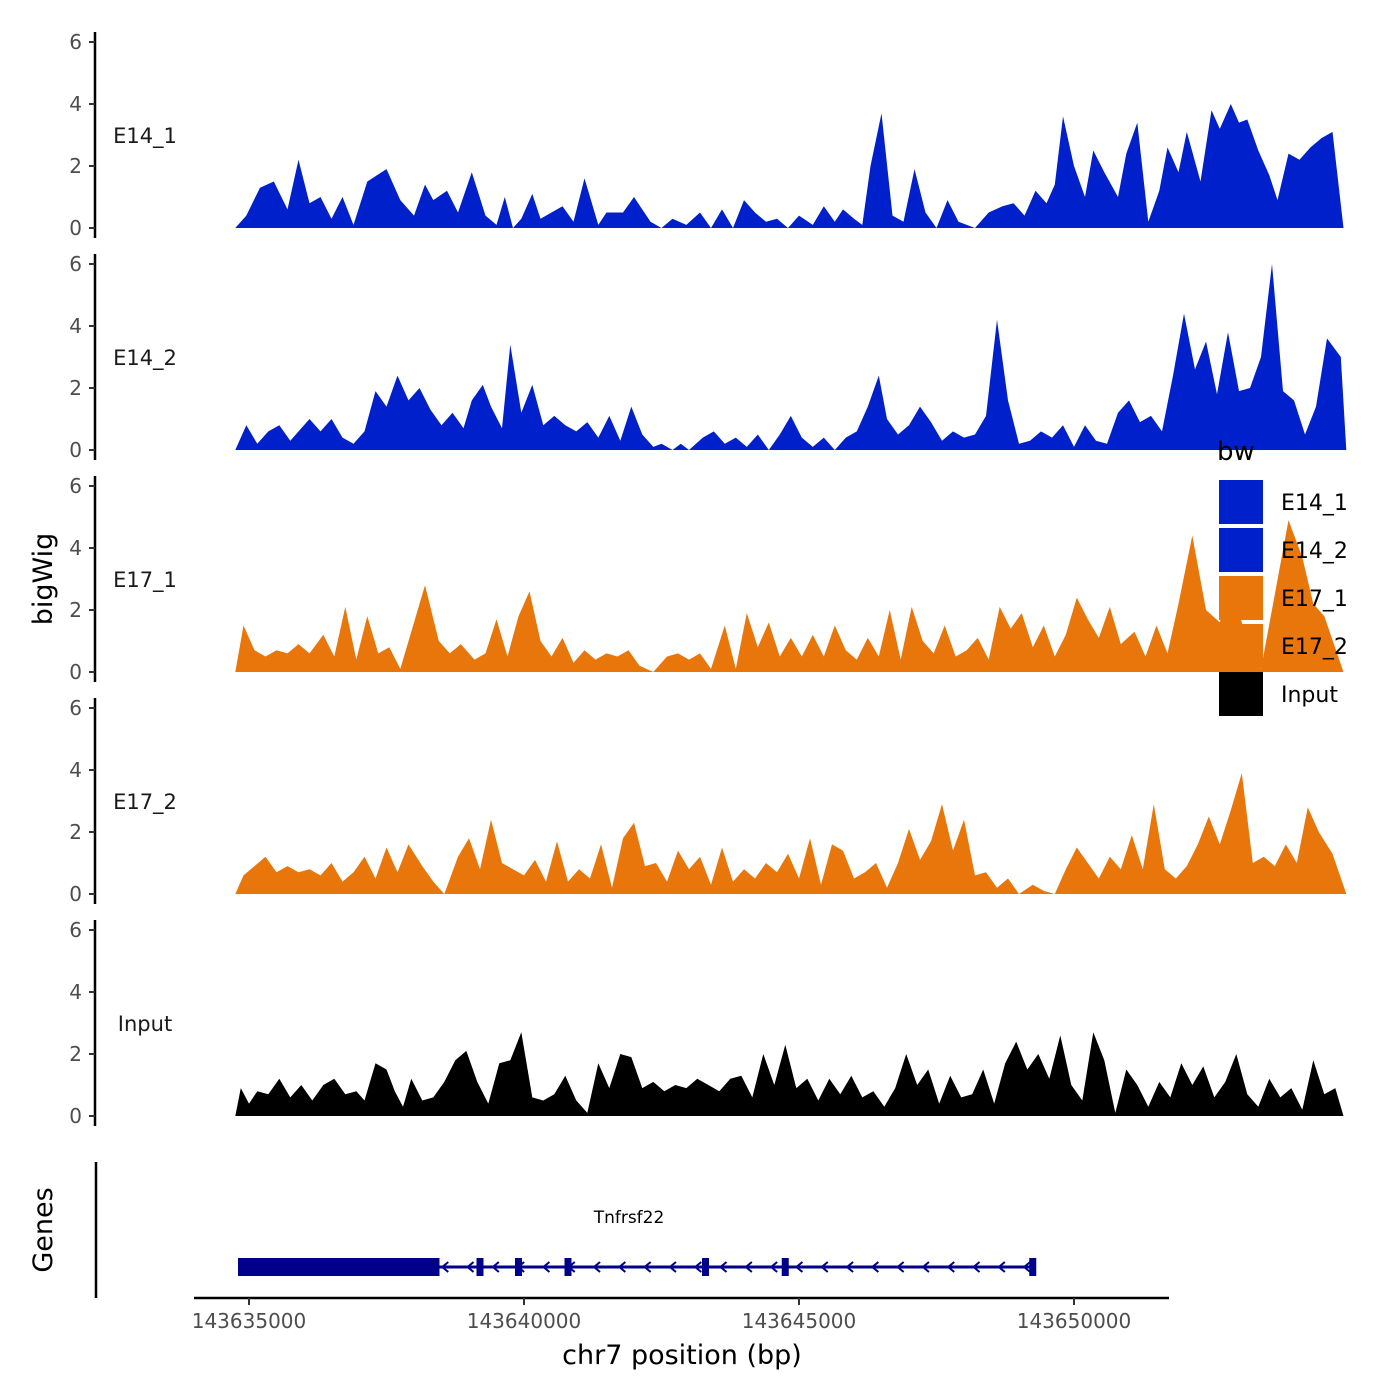 The width and height of the screenshot is (1400, 1400). Describe the element at coordinates (706, 1023) in the screenshot. I see `track-Input: 0 2 4 6 Input` at that location.